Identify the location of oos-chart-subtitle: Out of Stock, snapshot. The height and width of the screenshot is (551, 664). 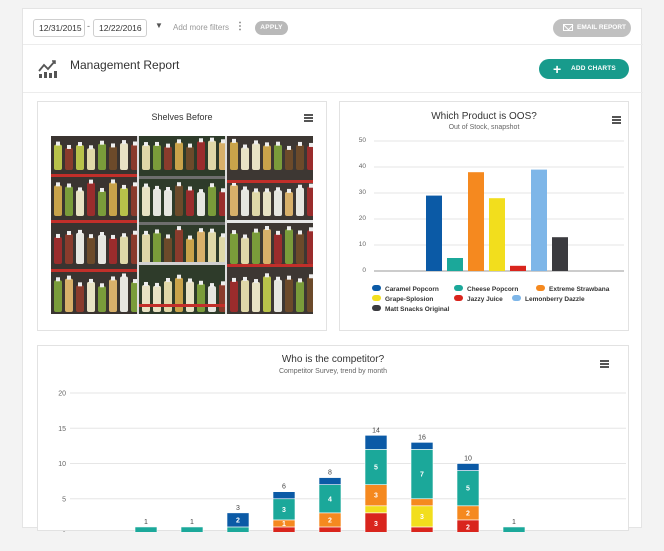
(484, 127).